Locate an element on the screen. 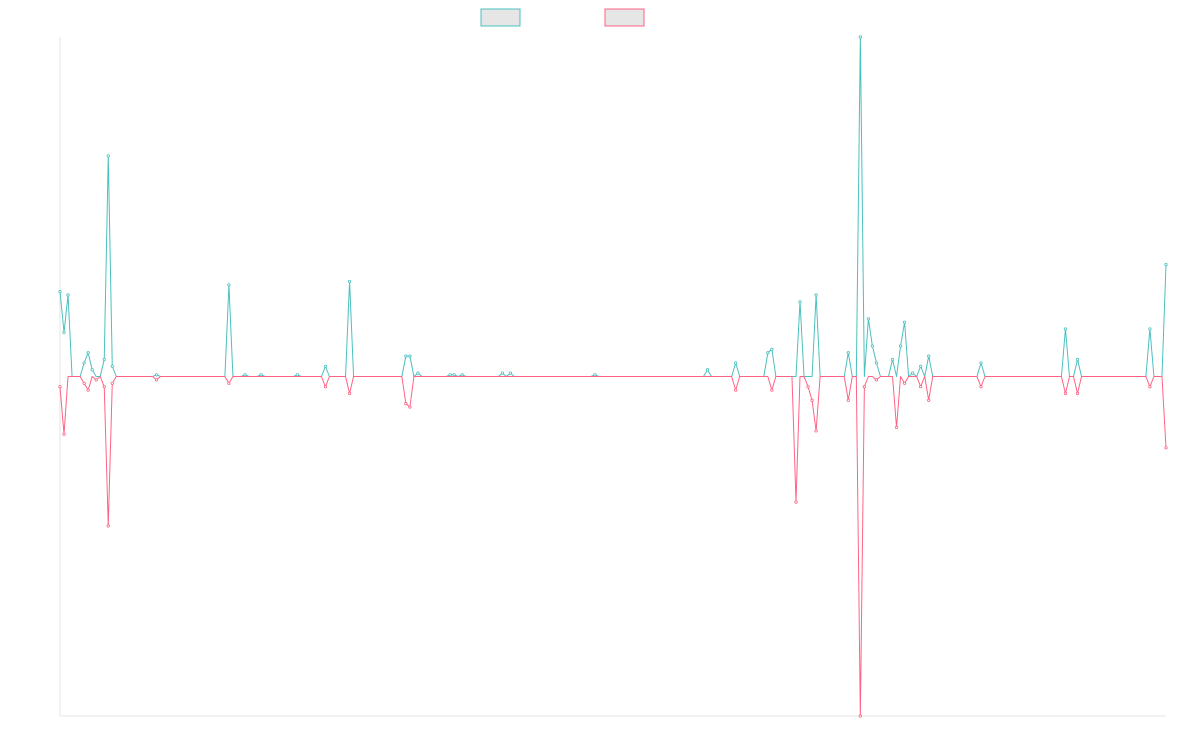  legend is located at coordinates (562, 17).